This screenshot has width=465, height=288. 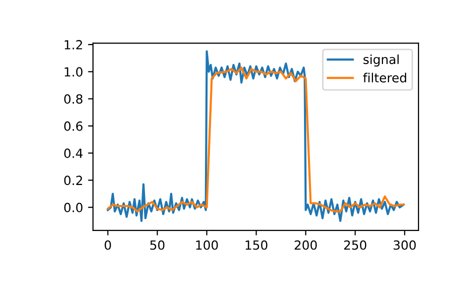 What do you see at coordinates (384, 77) in the screenshot?
I see `legend-label: filtered` at bounding box center [384, 77].